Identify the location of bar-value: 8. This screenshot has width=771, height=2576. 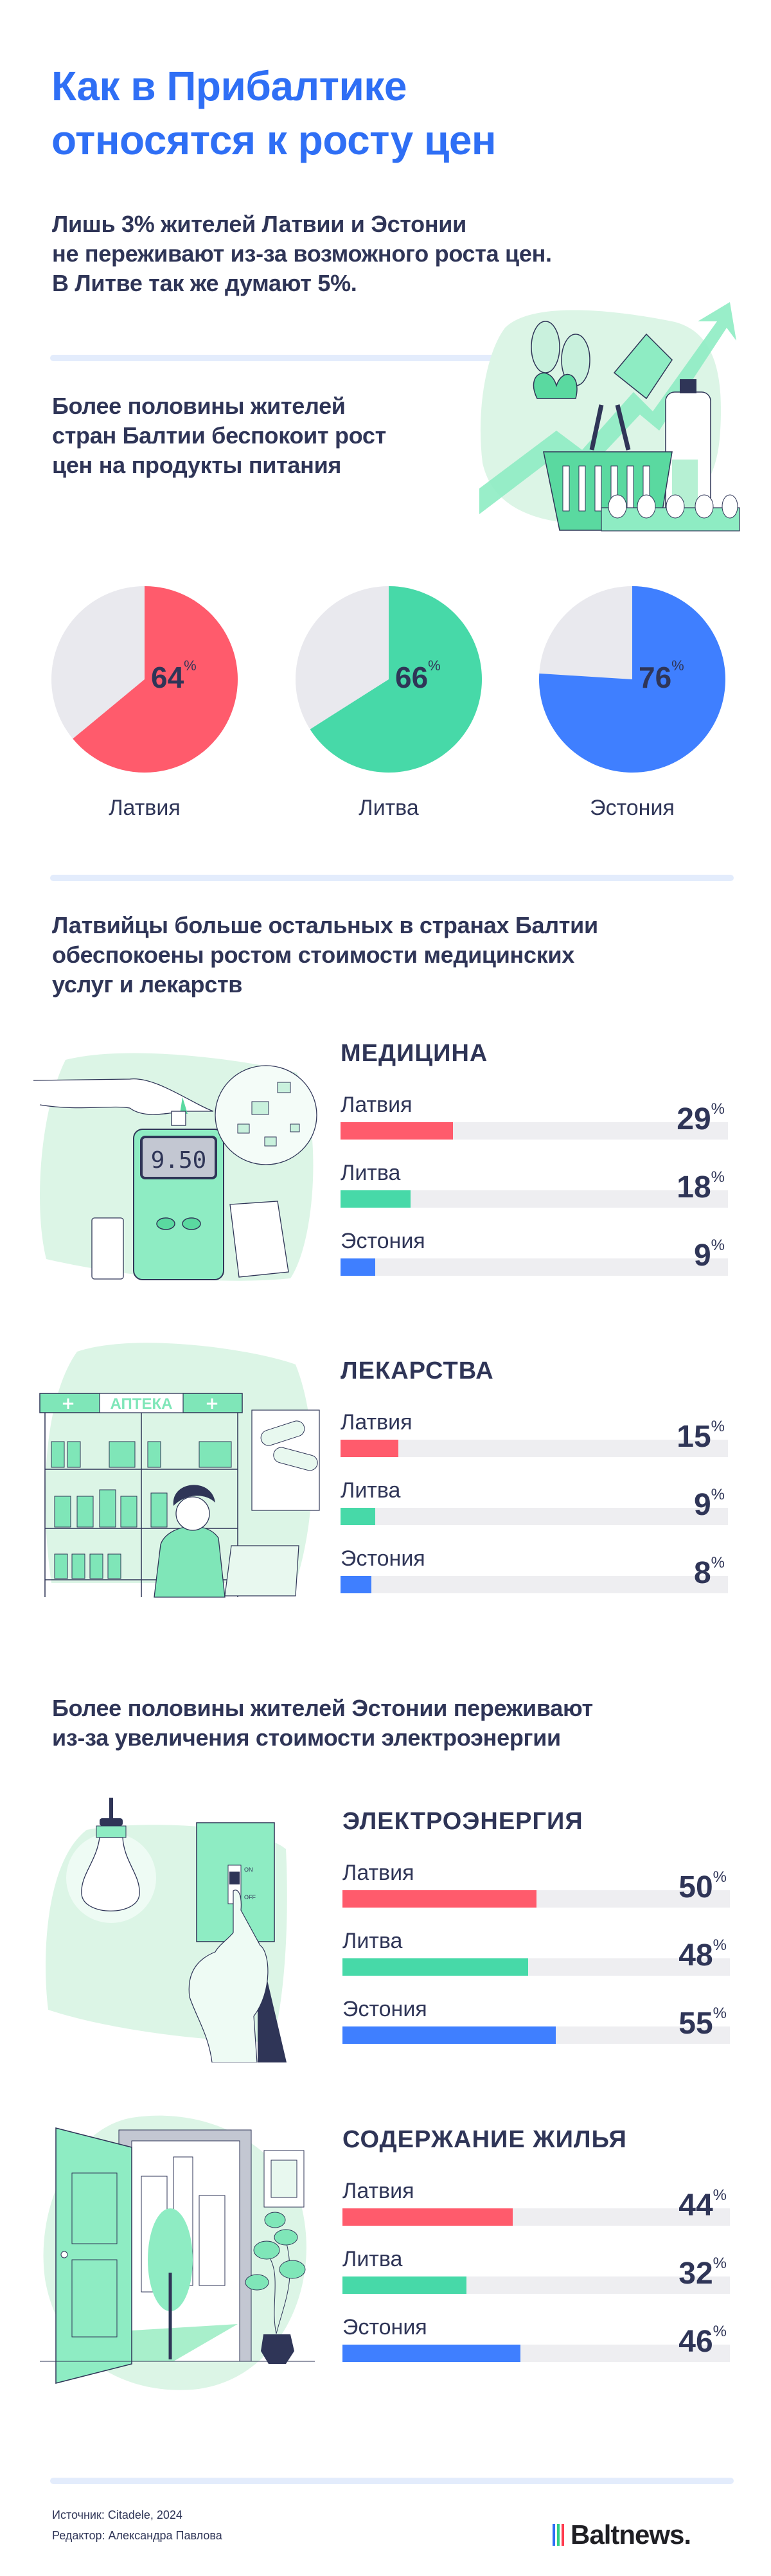
(702, 1573).